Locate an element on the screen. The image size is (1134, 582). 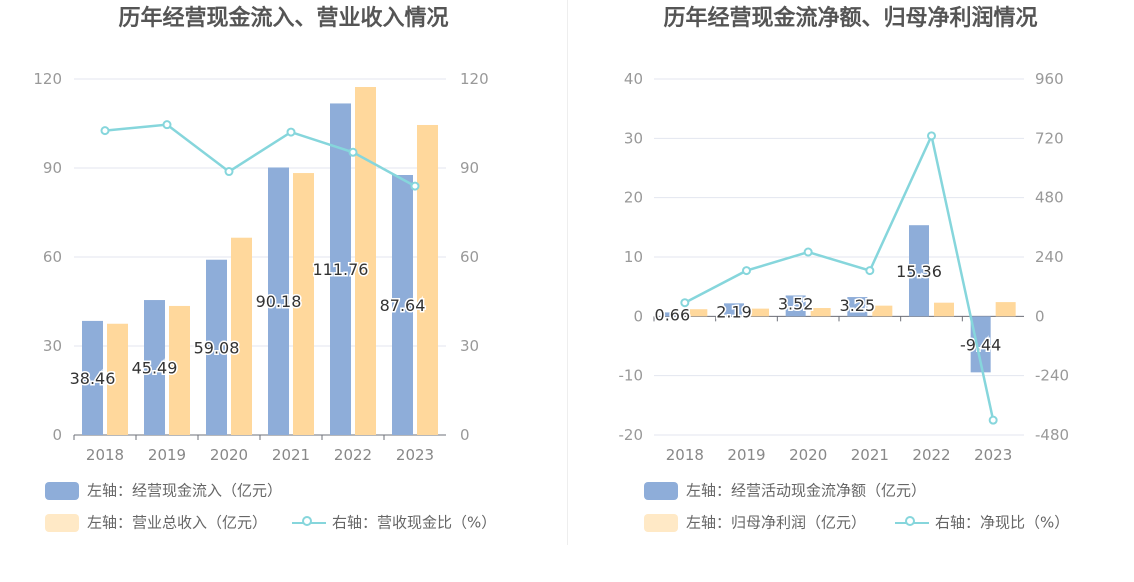
data-label: 38.46 is located at coordinates (93, 378).